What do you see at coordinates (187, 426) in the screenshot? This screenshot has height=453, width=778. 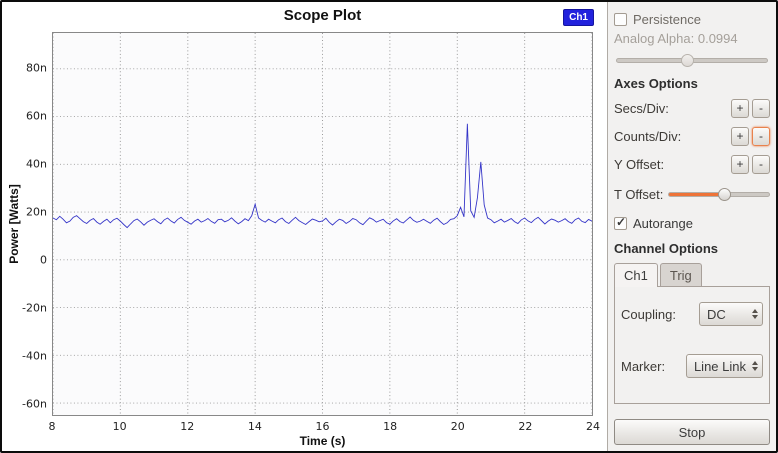 I see `x-tick-label: 12` at bounding box center [187, 426].